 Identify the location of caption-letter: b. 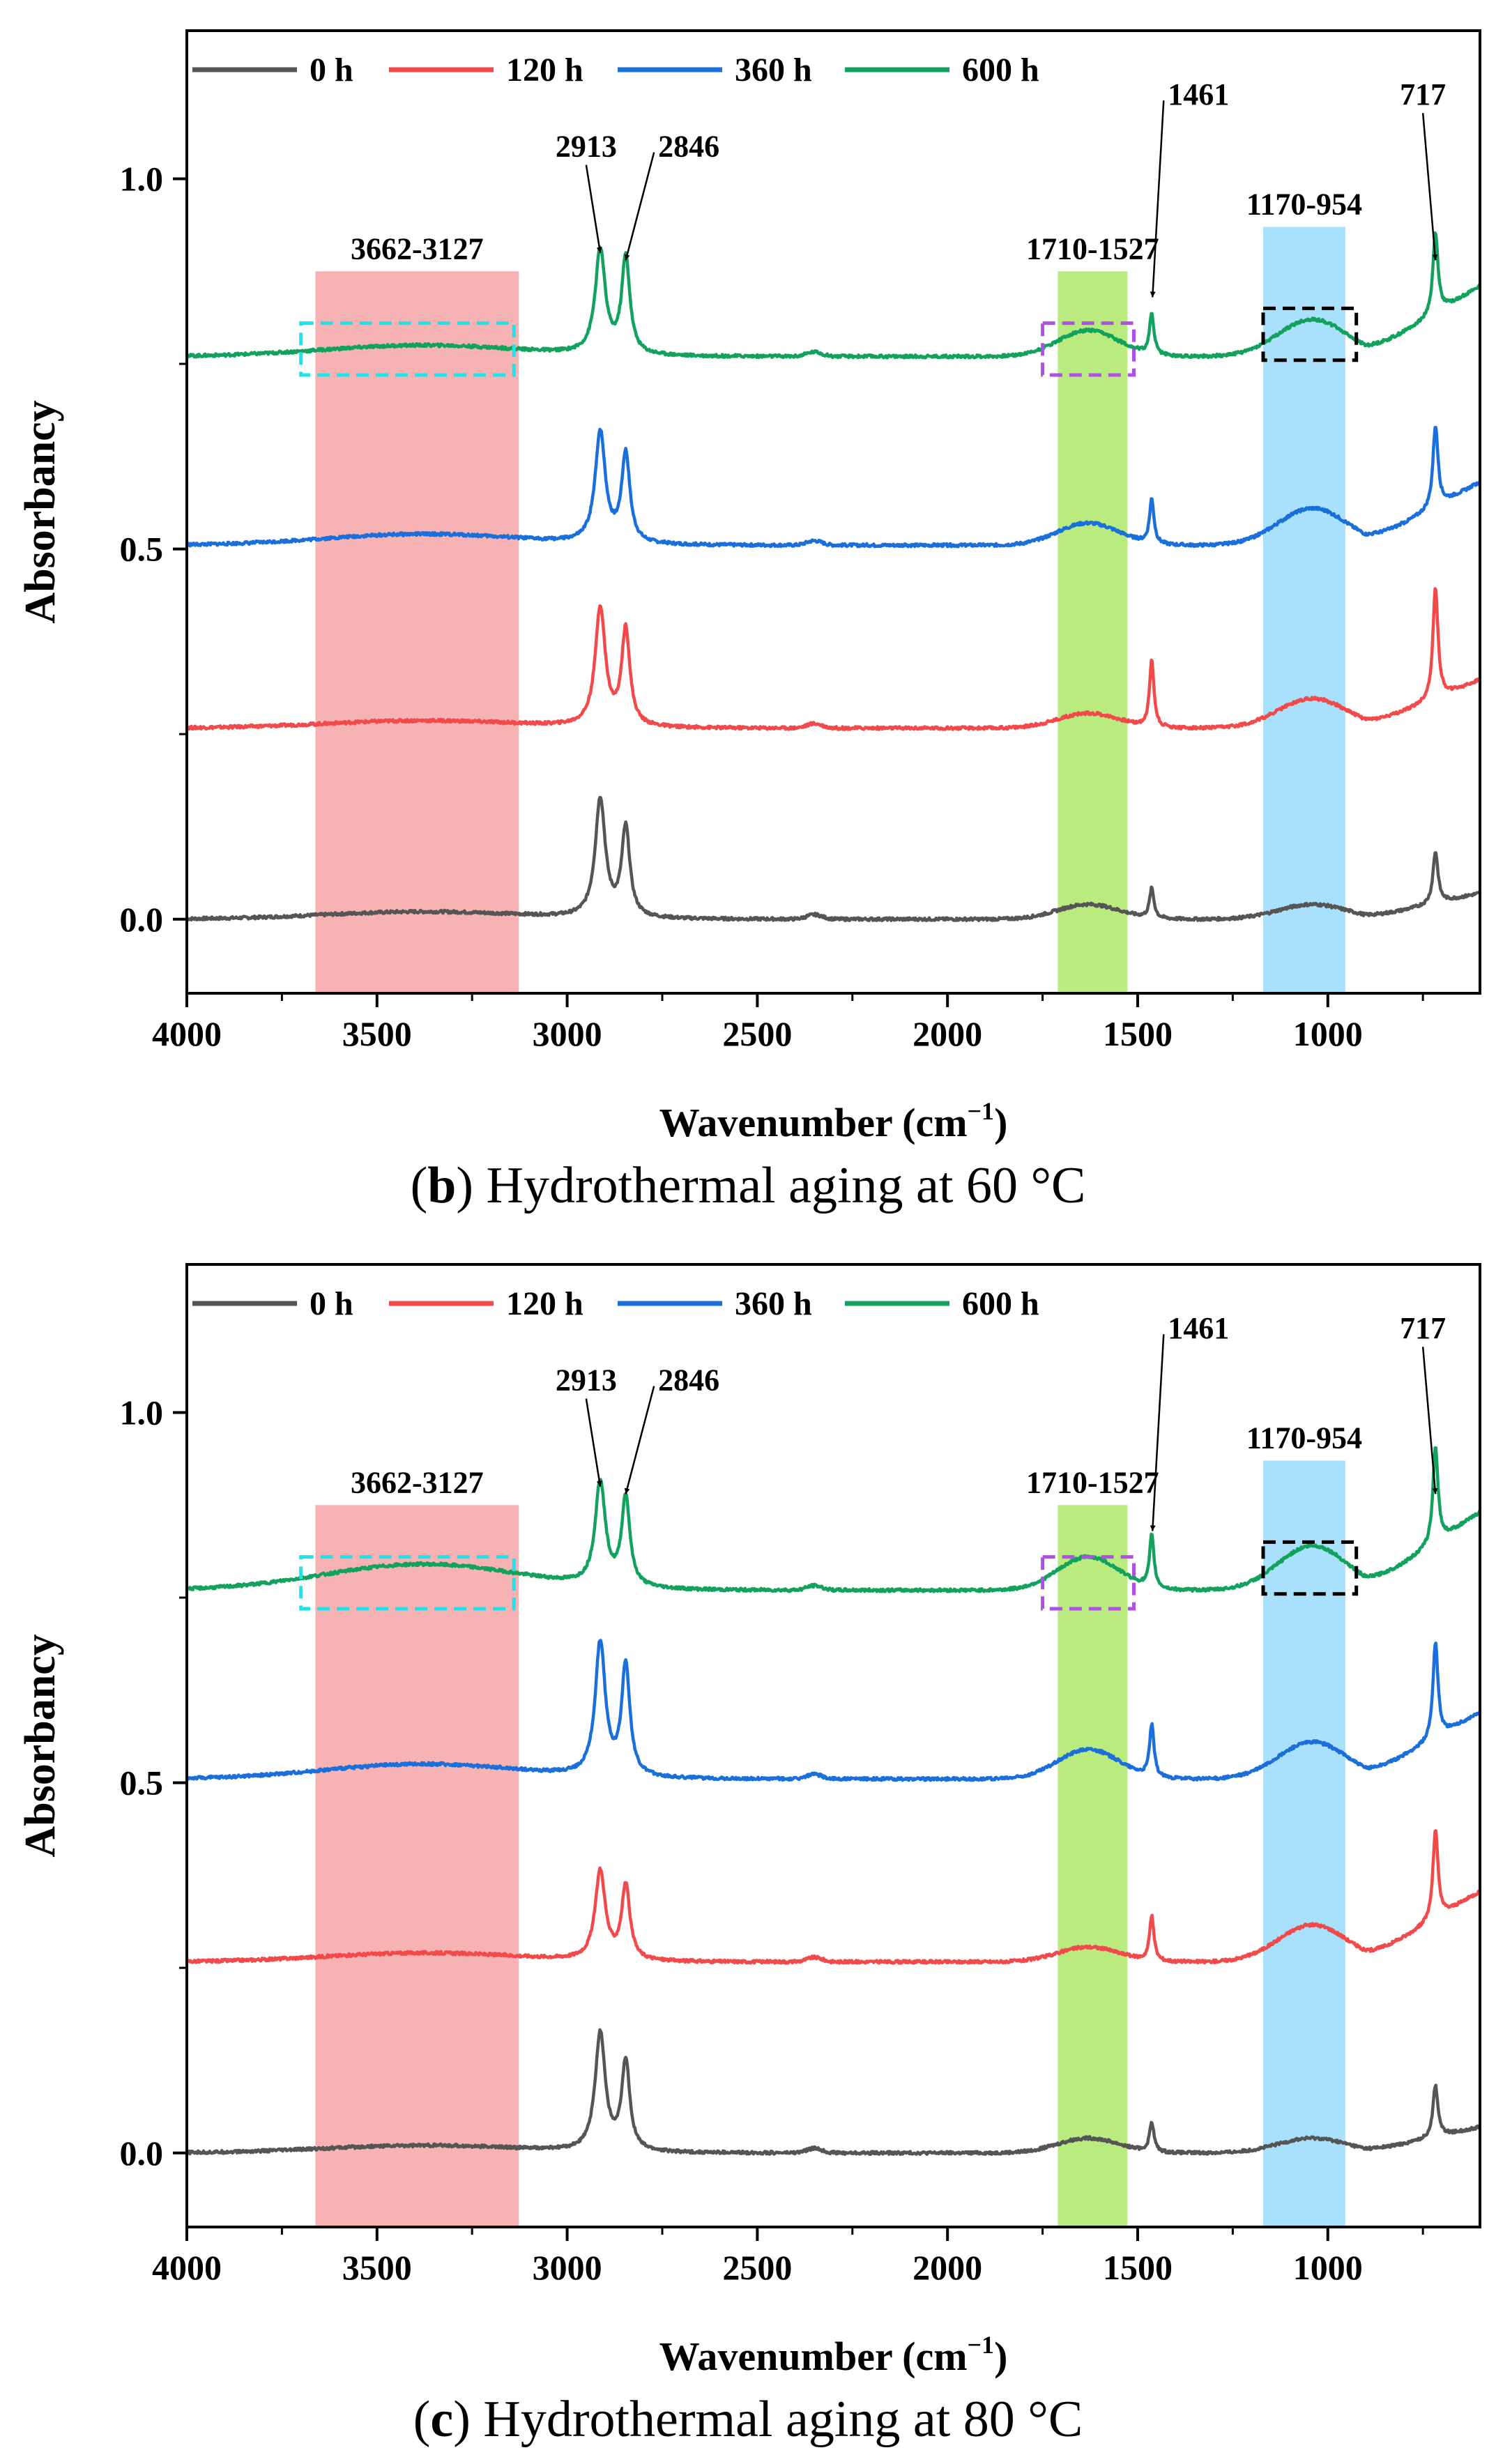
(441, 1185).